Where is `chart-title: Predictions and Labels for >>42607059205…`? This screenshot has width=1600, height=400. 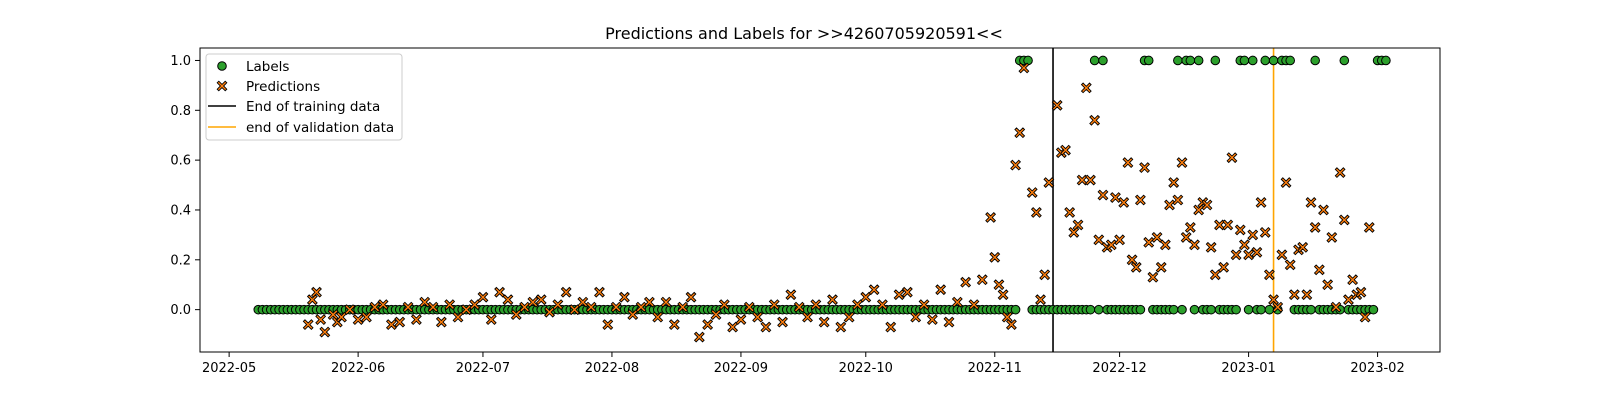 chart-title: Predictions and Labels for >>42607059205… is located at coordinates (804, 33).